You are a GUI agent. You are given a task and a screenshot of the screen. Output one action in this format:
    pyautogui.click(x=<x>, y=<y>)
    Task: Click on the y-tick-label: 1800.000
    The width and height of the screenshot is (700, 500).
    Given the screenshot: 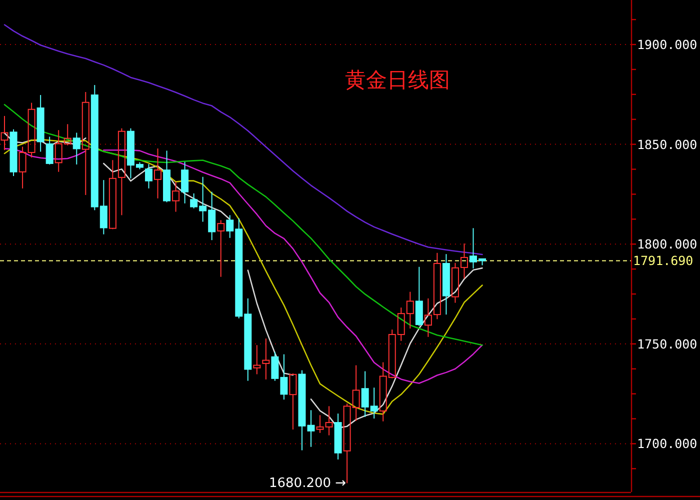 What is the action you would take?
    pyautogui.click(x=667, y=244)
    